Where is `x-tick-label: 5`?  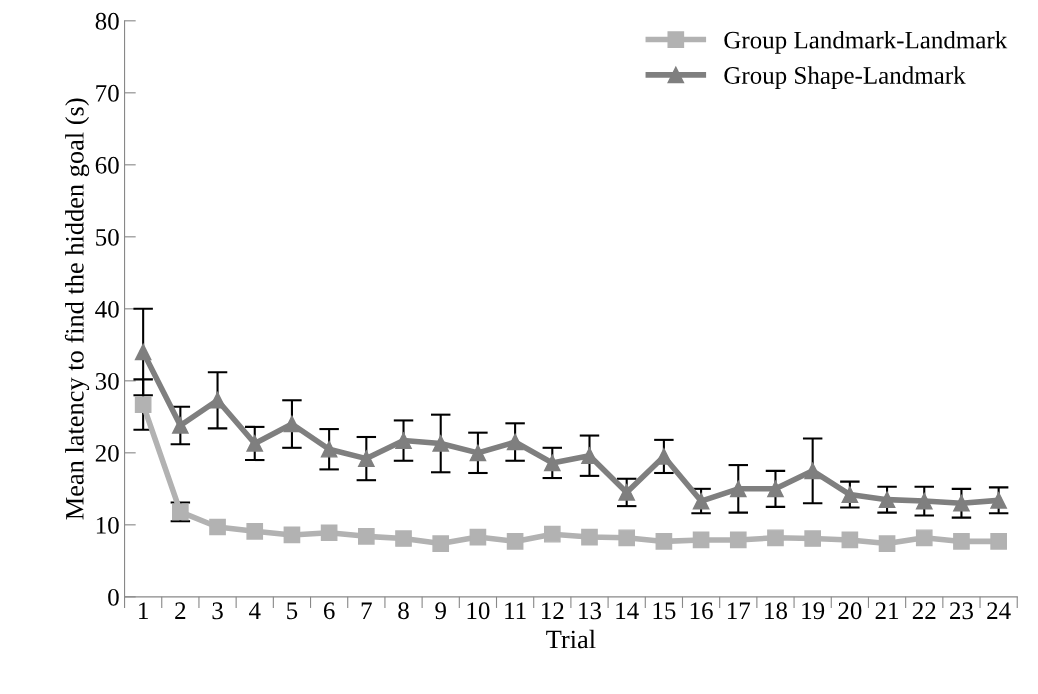 x-tick-label: 5 is located at coordinates (292, 611).